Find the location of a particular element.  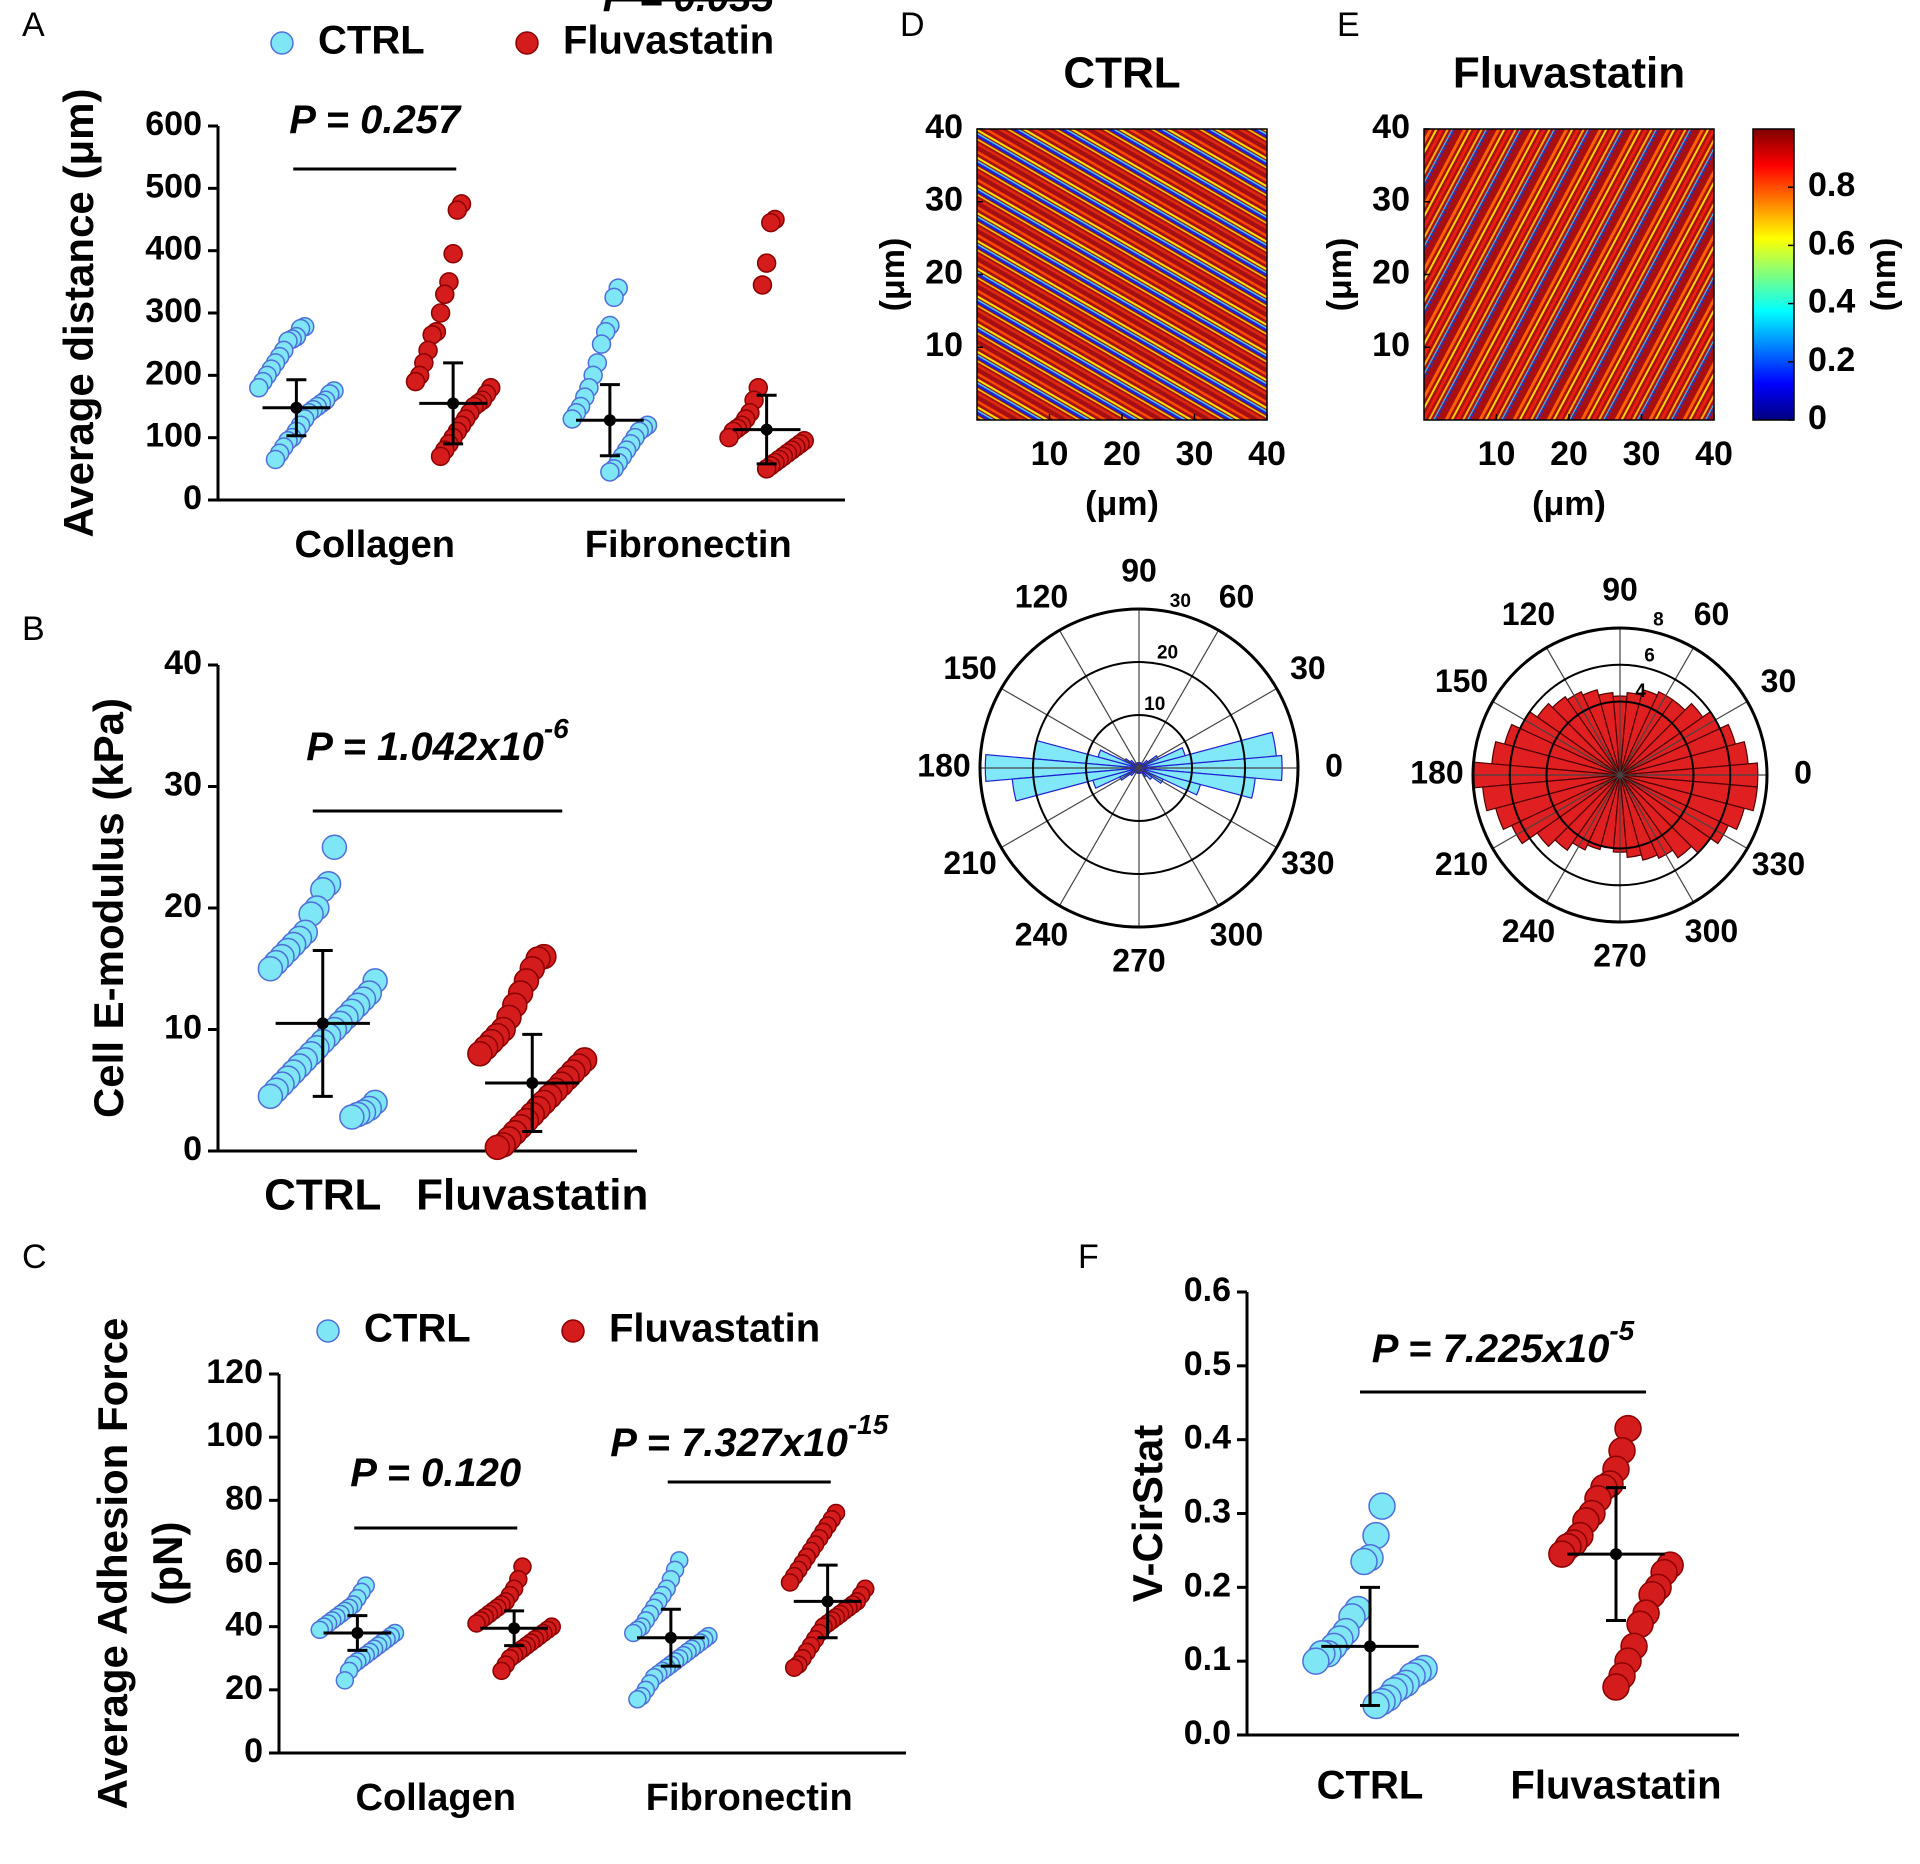

x-tick-label: 10 is located at coordinates (1497, 454).